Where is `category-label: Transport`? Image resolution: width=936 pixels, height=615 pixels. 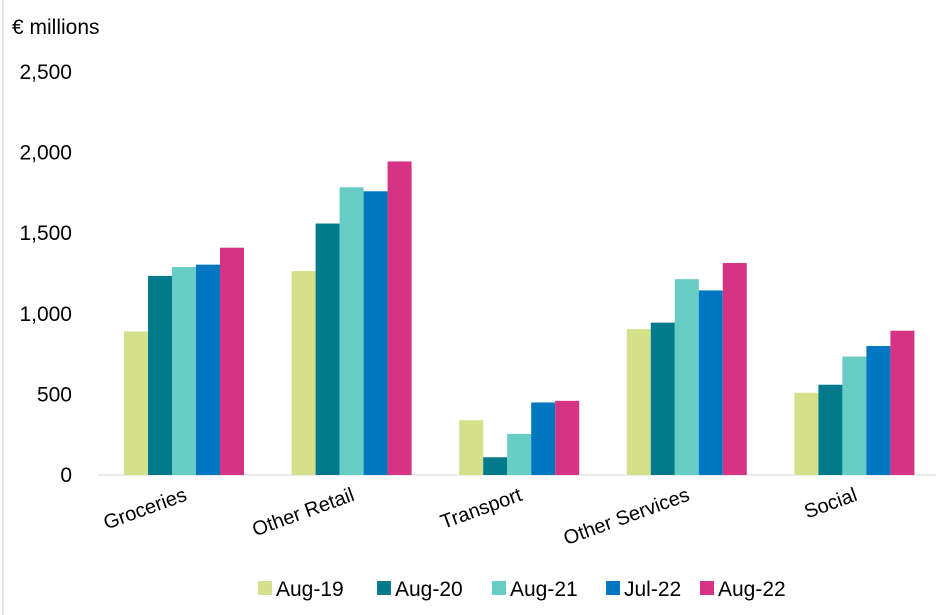
category-label: Transport is located at coordinates (482, 509).